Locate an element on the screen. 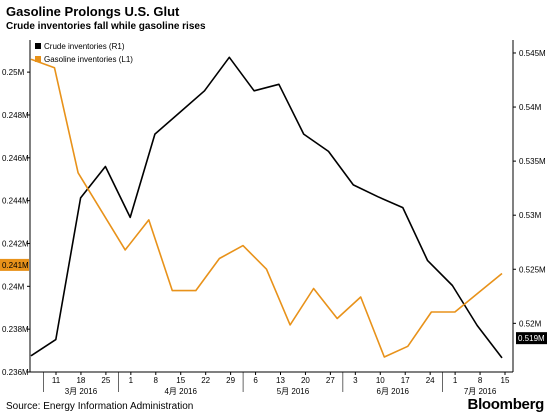  x-tick-label: 25 is located at coordinates (105, 380).